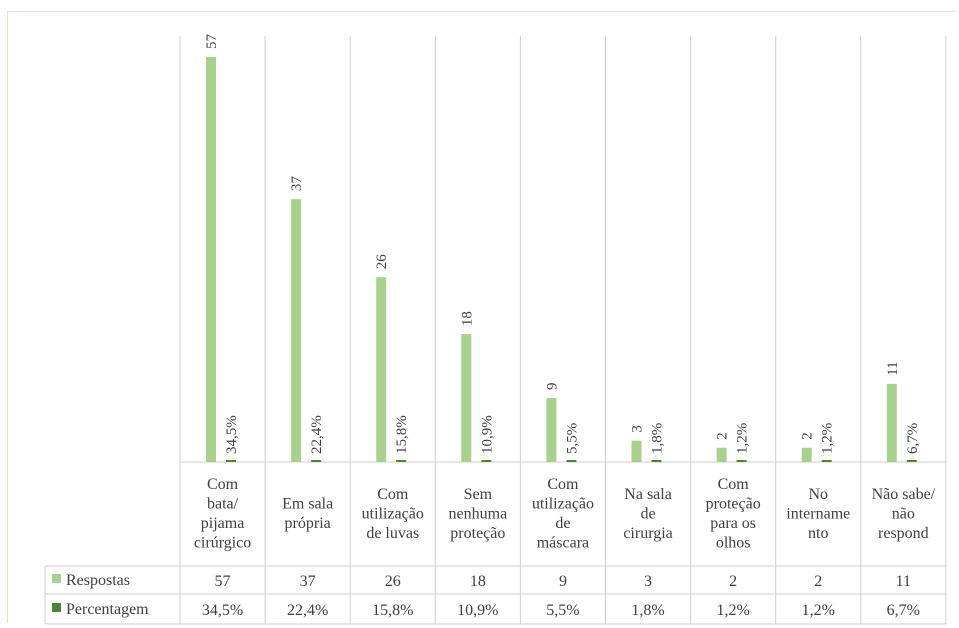  Describe the element at coordinates (563, 543) in the screenshot. I see `category-label: máscara` at that location.